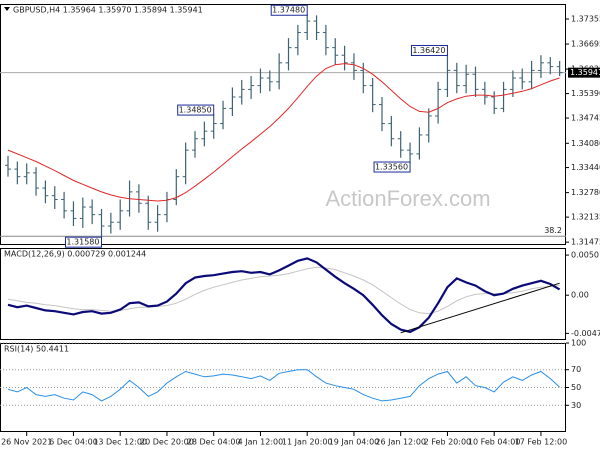 This screenshot has height=450, width=600. I want to click on last-price-label: 1.35941, so click(585, 72).